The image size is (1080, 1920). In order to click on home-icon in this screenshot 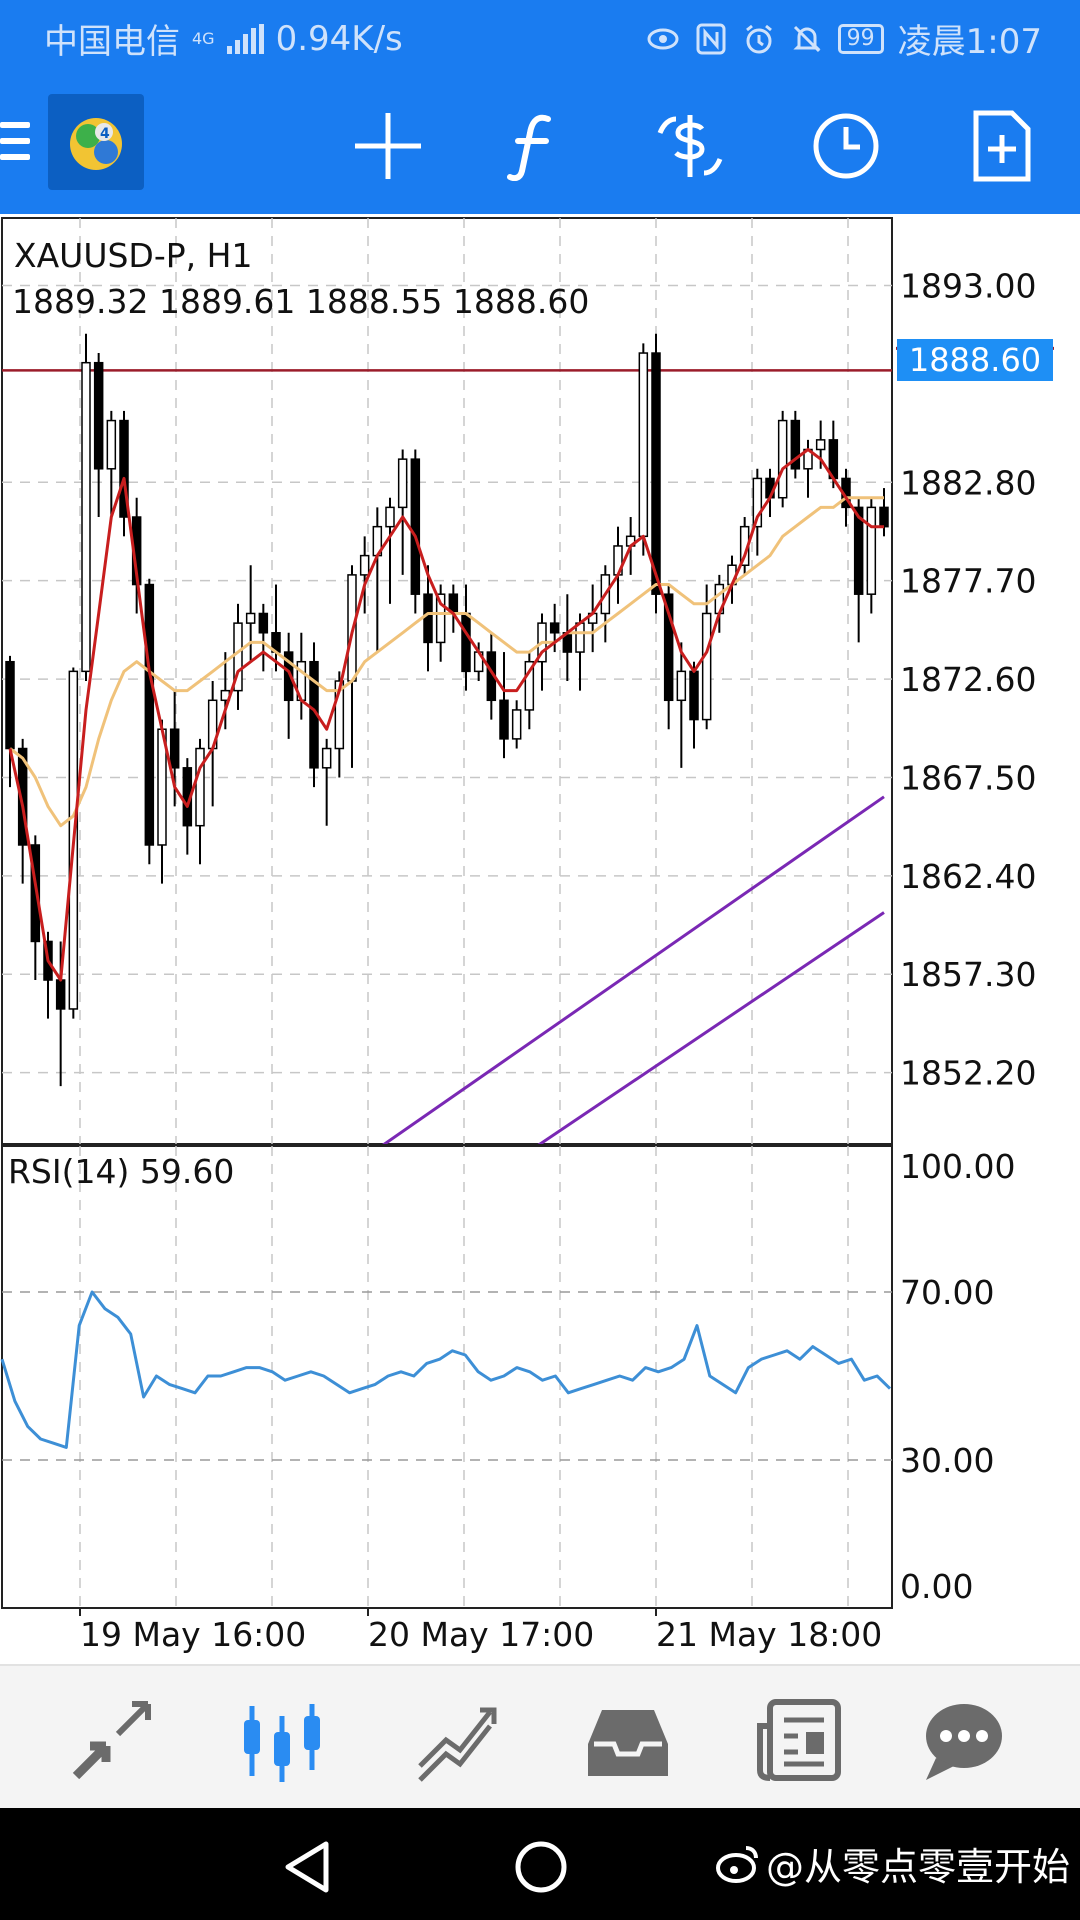, I will do `click(541, 1867)`.